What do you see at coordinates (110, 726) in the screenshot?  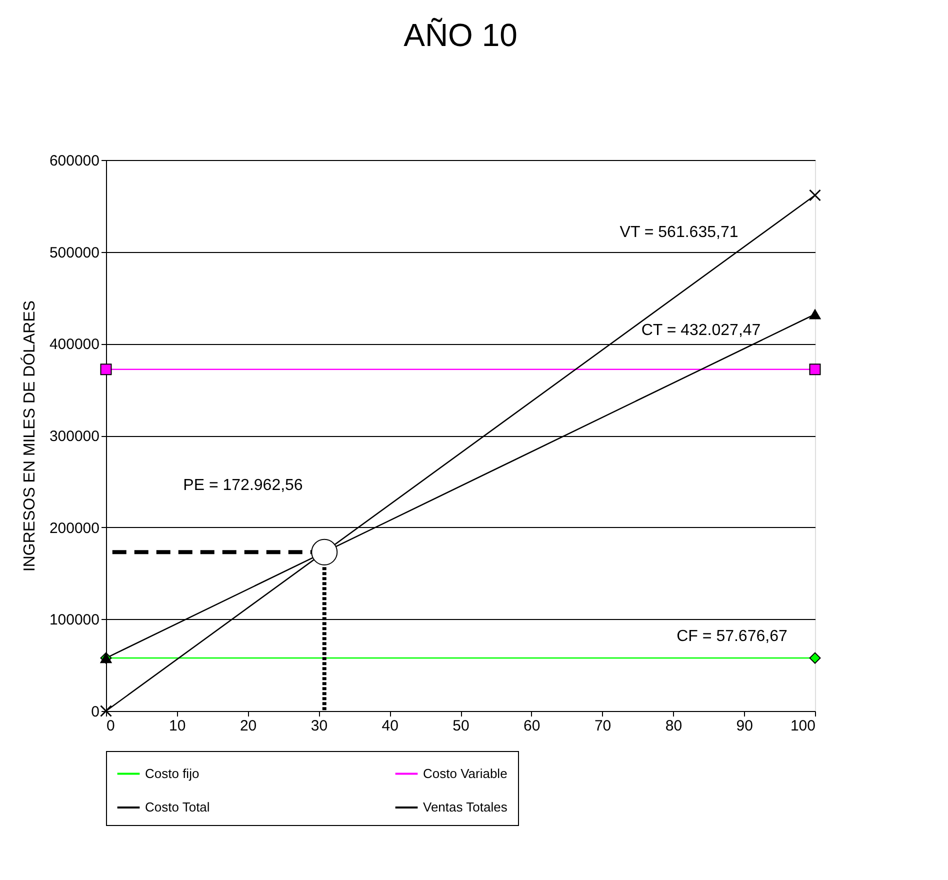 I see `x-tick-label: 0` at bounding box center [110, 726].